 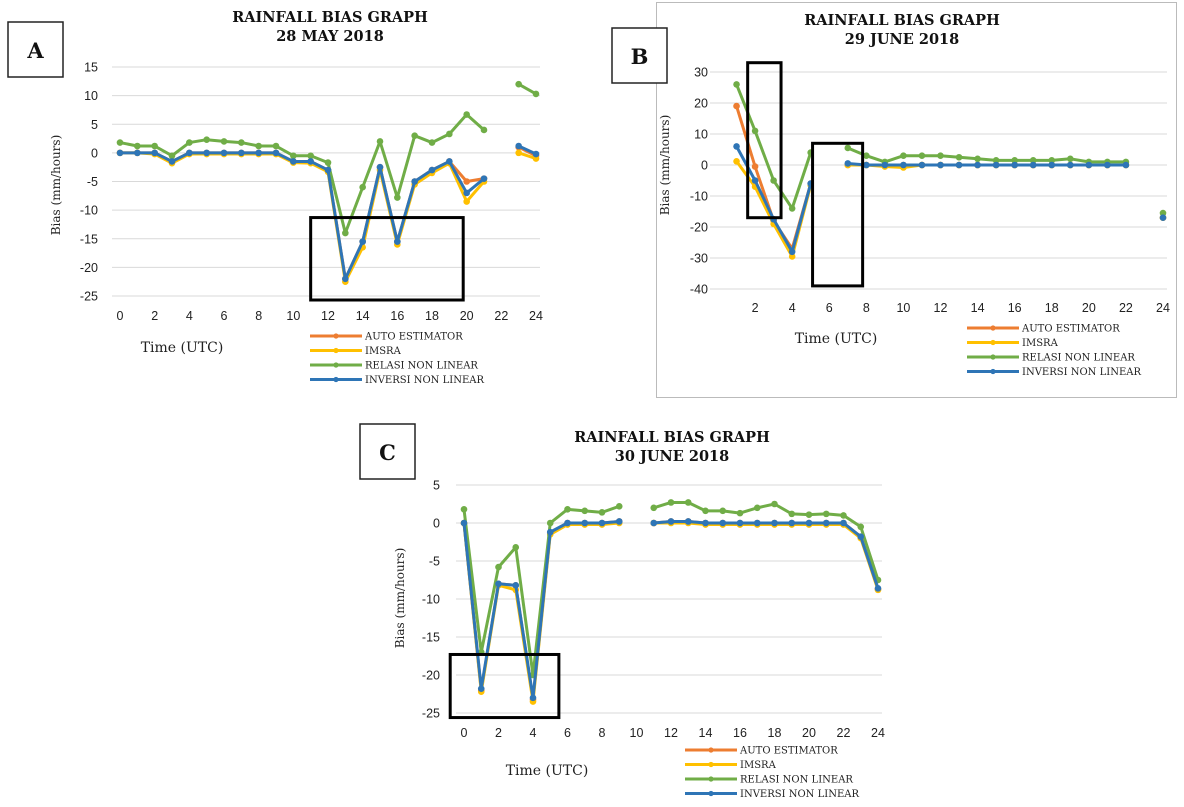 I want to click on x-tick-label: 20, so click(x=1089, y=308).